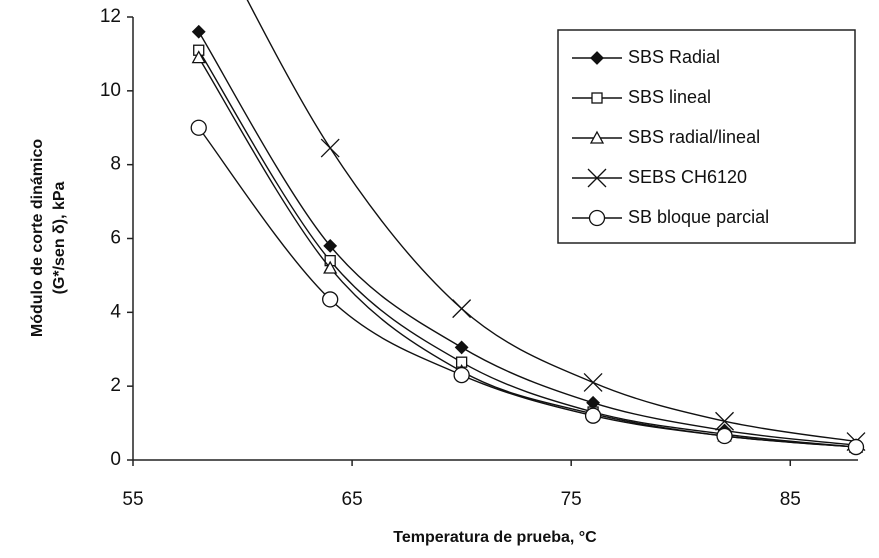 The image size is (879, 558). Describe the element at coordinates (687, 177) in the screenshot. I see `legend-label: SEBS CH6120` at that location.